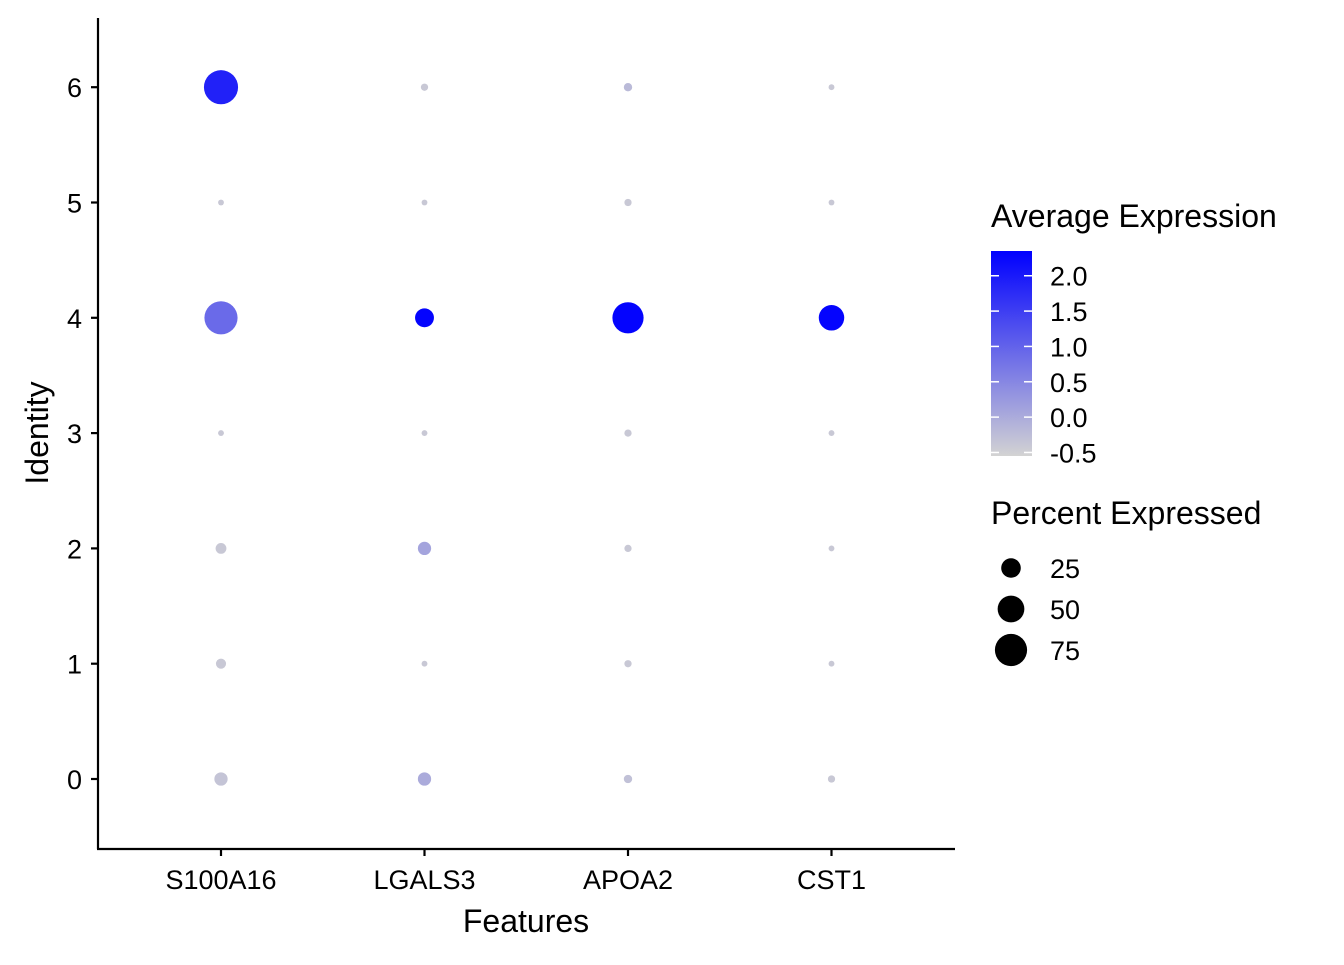 The width and height of the screenshot is (1344, 965). What do you see at coordinates (37, 432) in the screenshot?
I see `y-axis-title: Identity` at bounding box center [37, 432].